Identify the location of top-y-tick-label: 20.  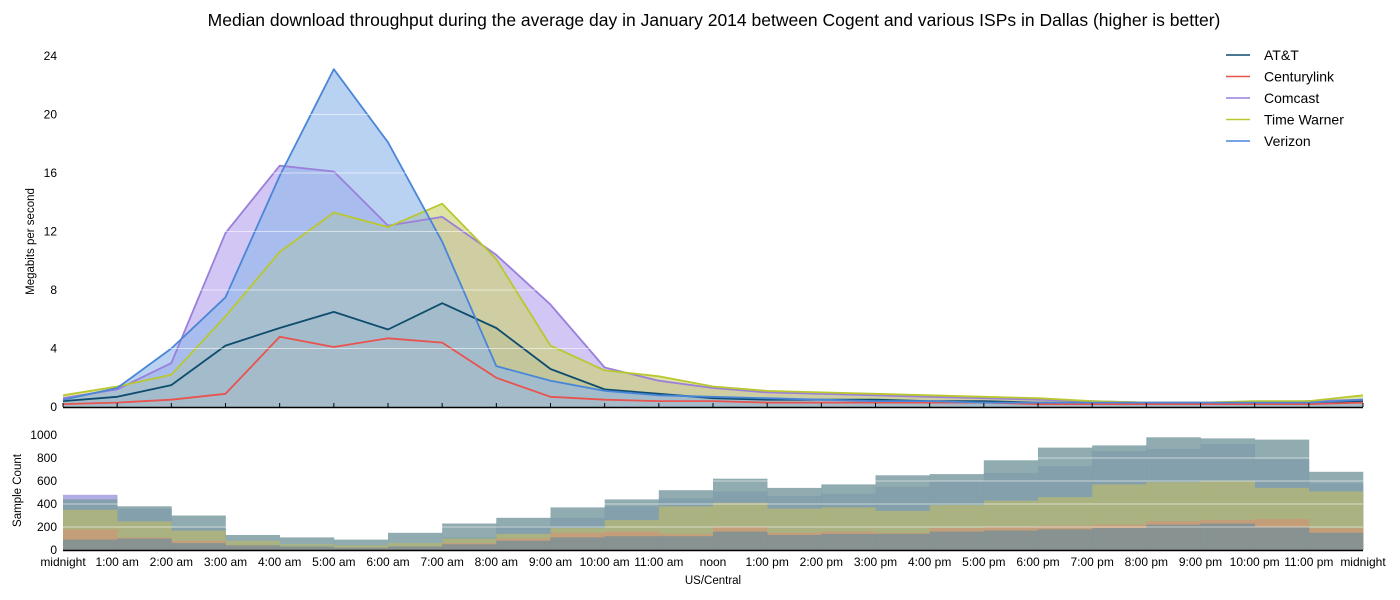
(51, 115).